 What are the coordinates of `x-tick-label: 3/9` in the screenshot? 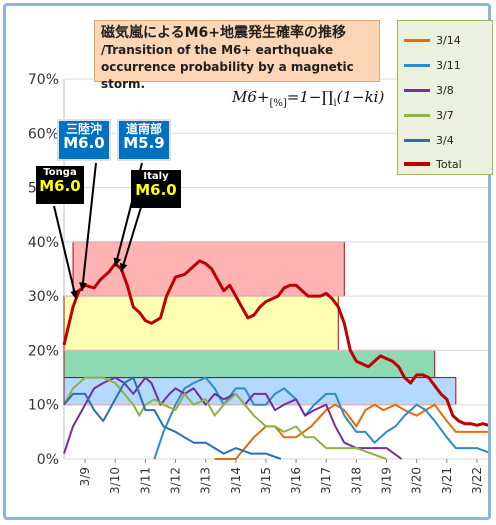 It's located at (85, 476).